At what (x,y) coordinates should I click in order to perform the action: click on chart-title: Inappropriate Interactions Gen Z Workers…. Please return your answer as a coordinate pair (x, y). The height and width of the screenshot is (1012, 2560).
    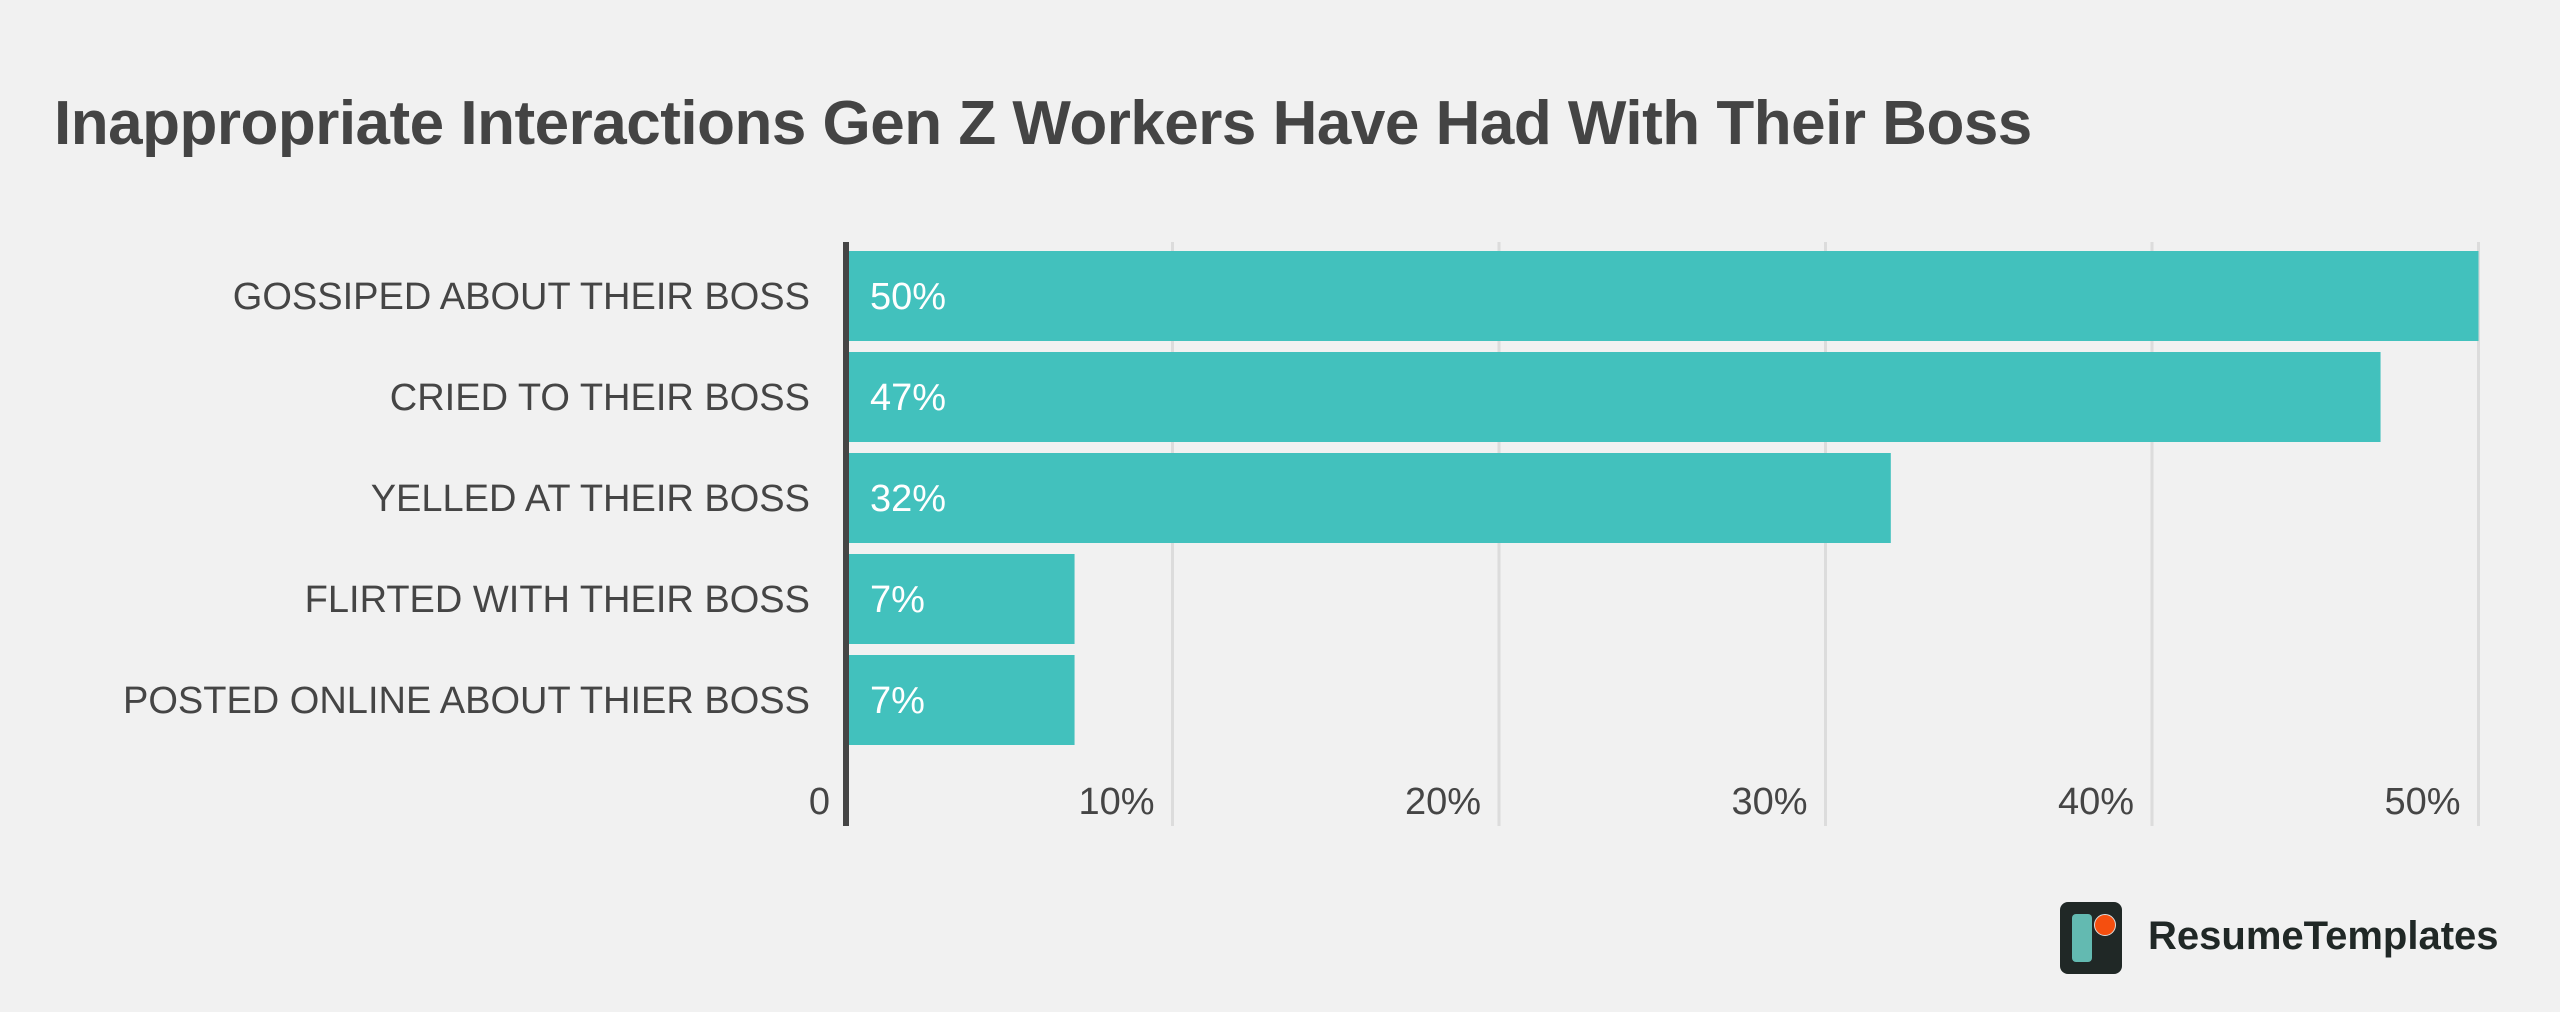
    Looking at the image, I should click on (1043, 123).